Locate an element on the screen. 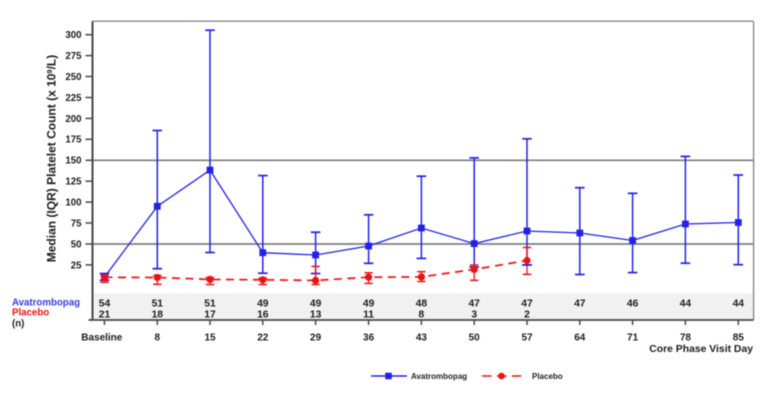  svg-text: 18 is located at coordinates (158, 315).